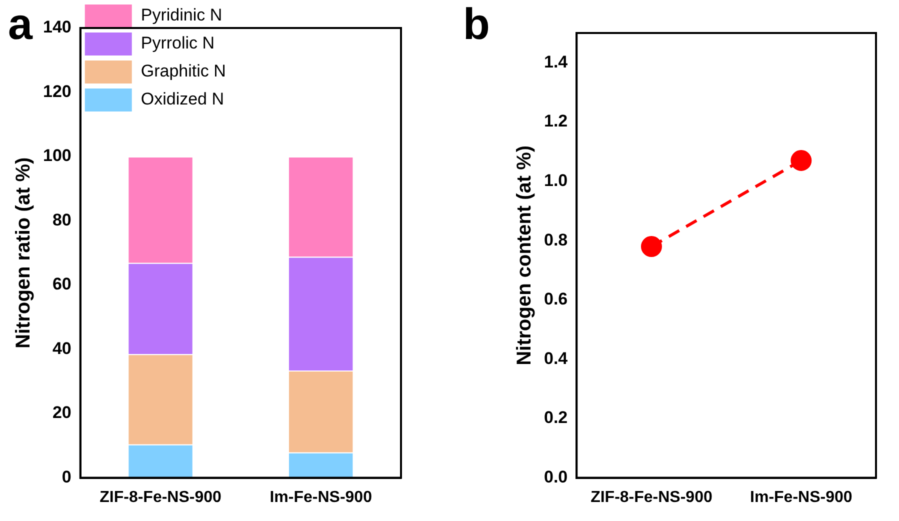  What do you see at coordinates (556, 240) in the screenshot?
I see `y-tick-label: 0.8` at bounding box center [556, 240].